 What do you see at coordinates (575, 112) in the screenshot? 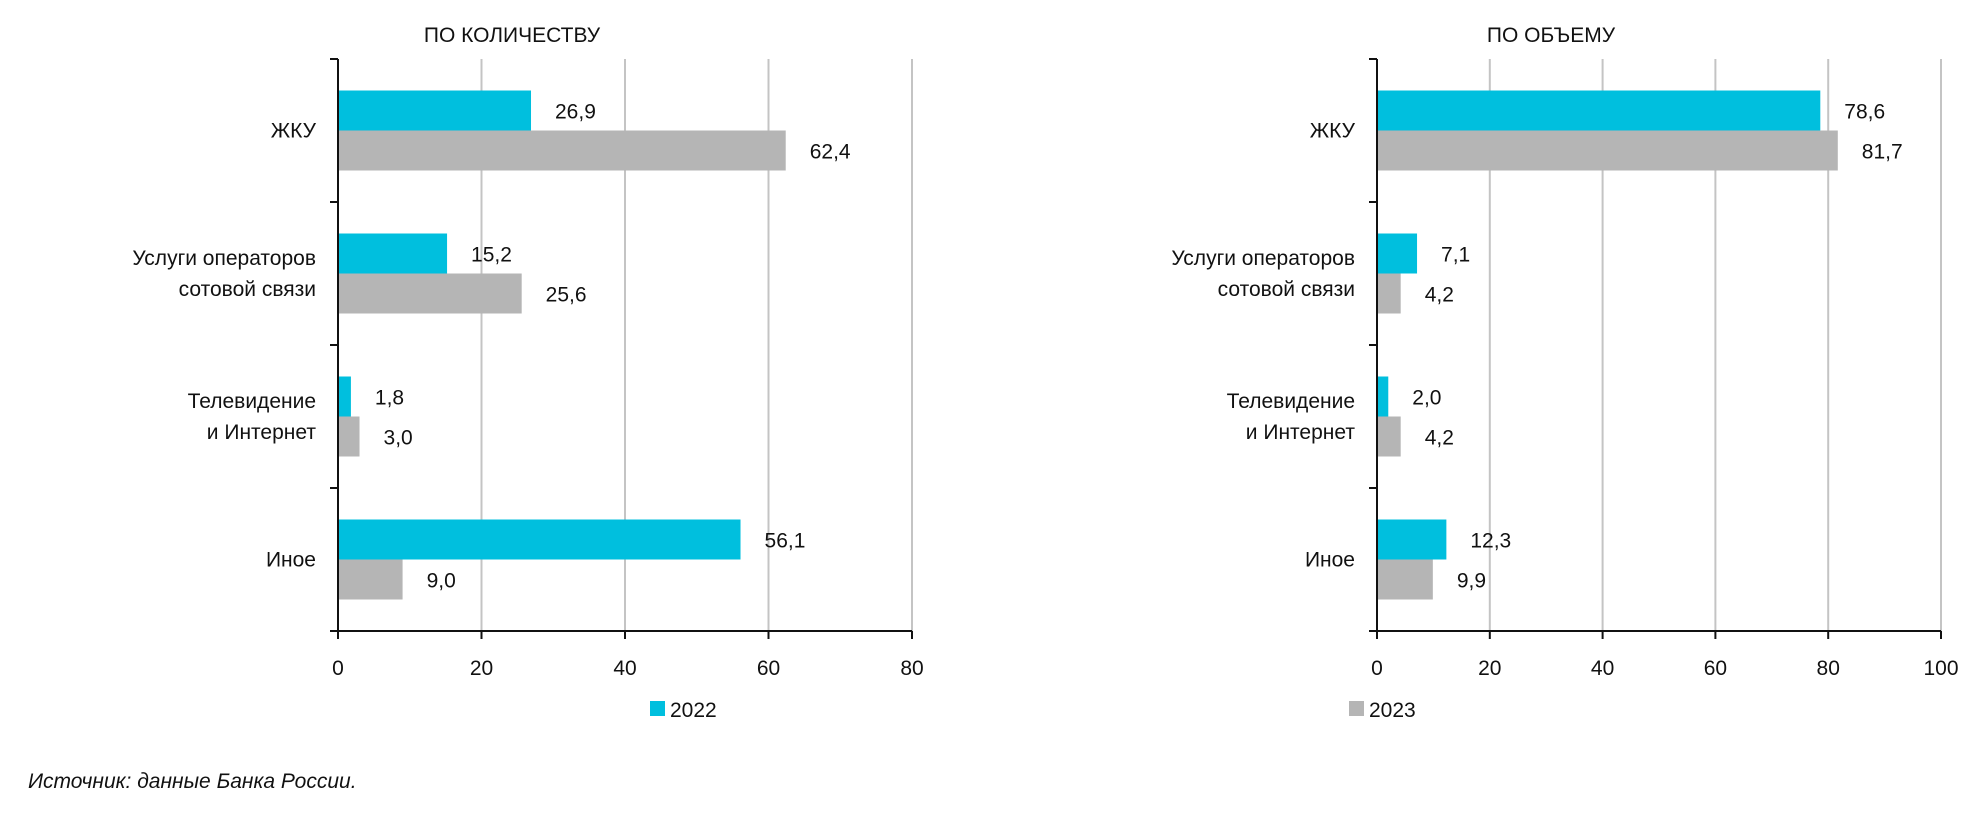
I see `data-label-2022: 26,9` at bounding box center [575, 112].